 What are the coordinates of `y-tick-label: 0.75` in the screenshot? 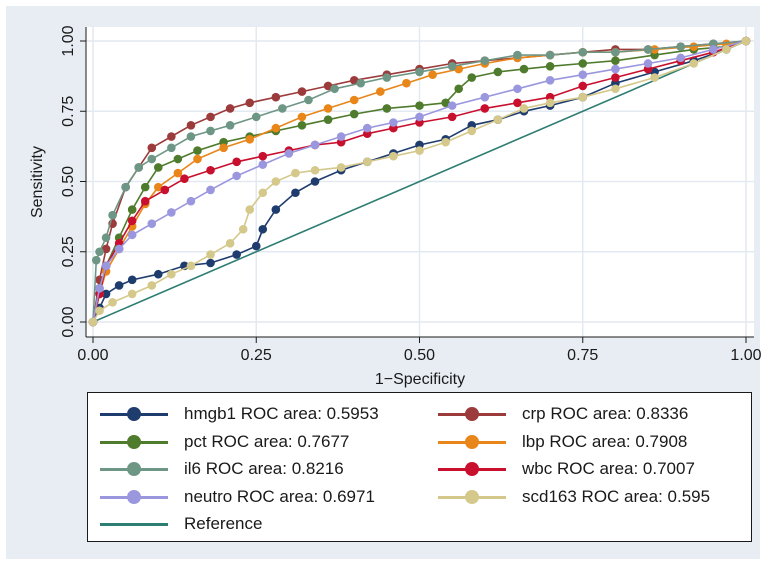 It's located at (68, 111).